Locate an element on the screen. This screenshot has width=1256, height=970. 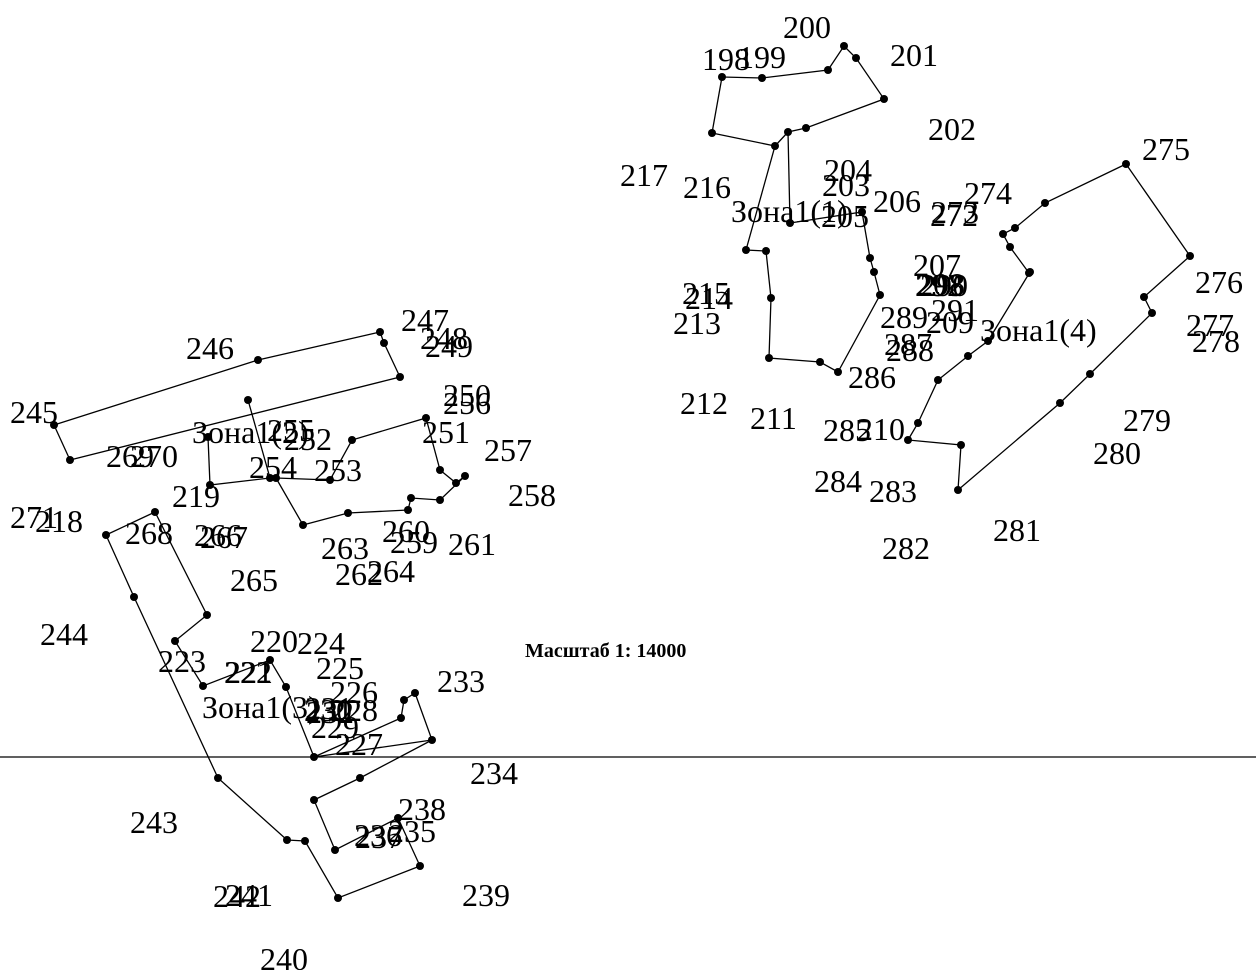
point-label-292: 292 is located at coordinates (939, 285).